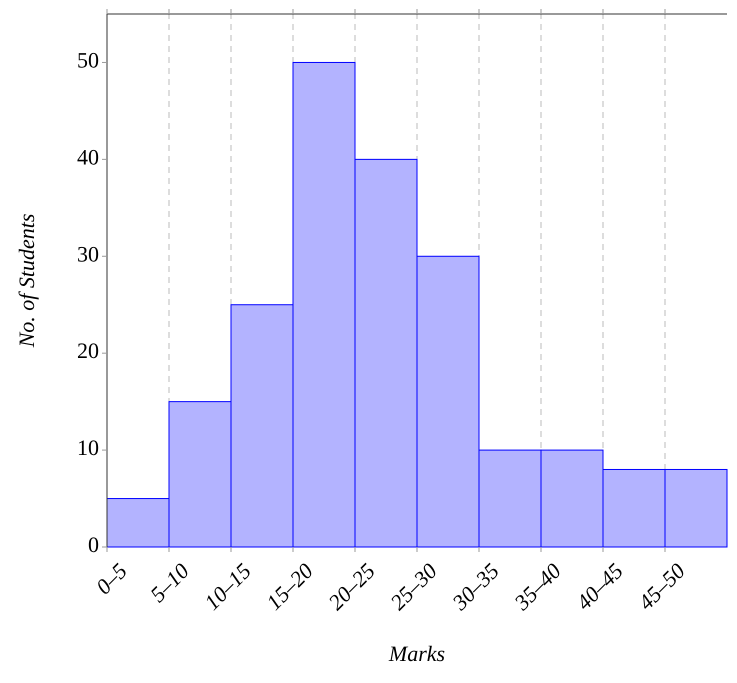 This screenshot has height=683, width=737. What do you see at coordinates (88, 157) in the screenshot?
I see `y-tick-label: 40` at bounding box center [88, 157].